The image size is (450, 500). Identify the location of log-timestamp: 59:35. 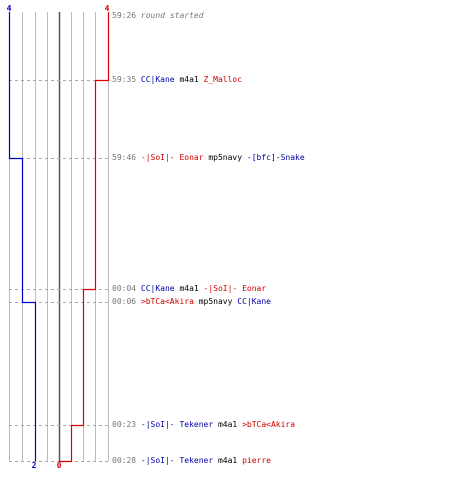
(126, 79).